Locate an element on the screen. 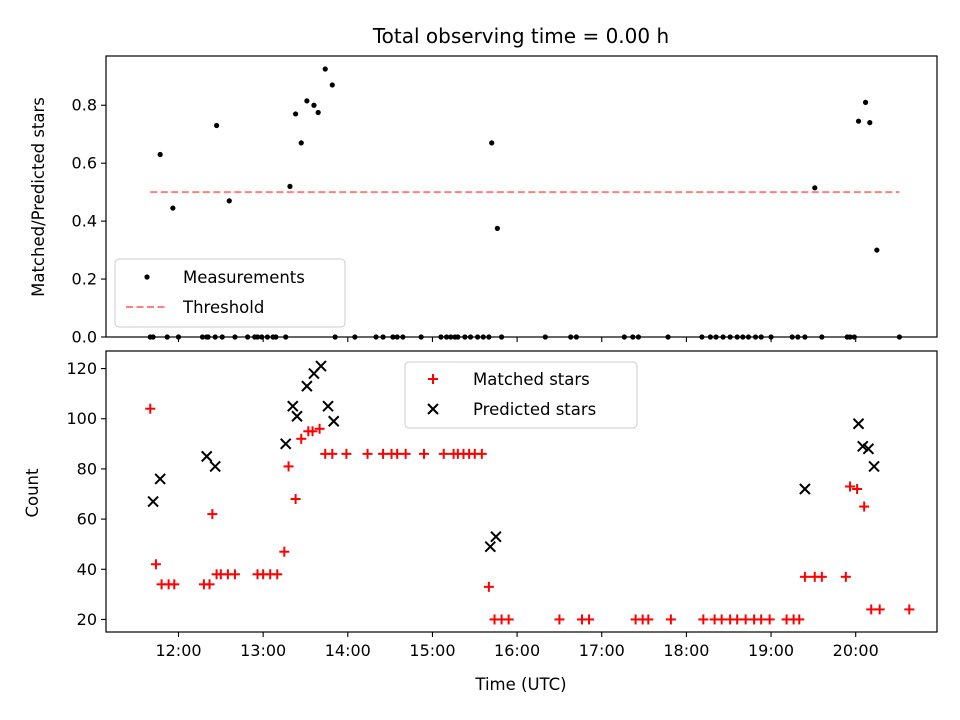 This screenshot has height=720, width=960. legend-matched-marker is located at coordinates (433, 379).